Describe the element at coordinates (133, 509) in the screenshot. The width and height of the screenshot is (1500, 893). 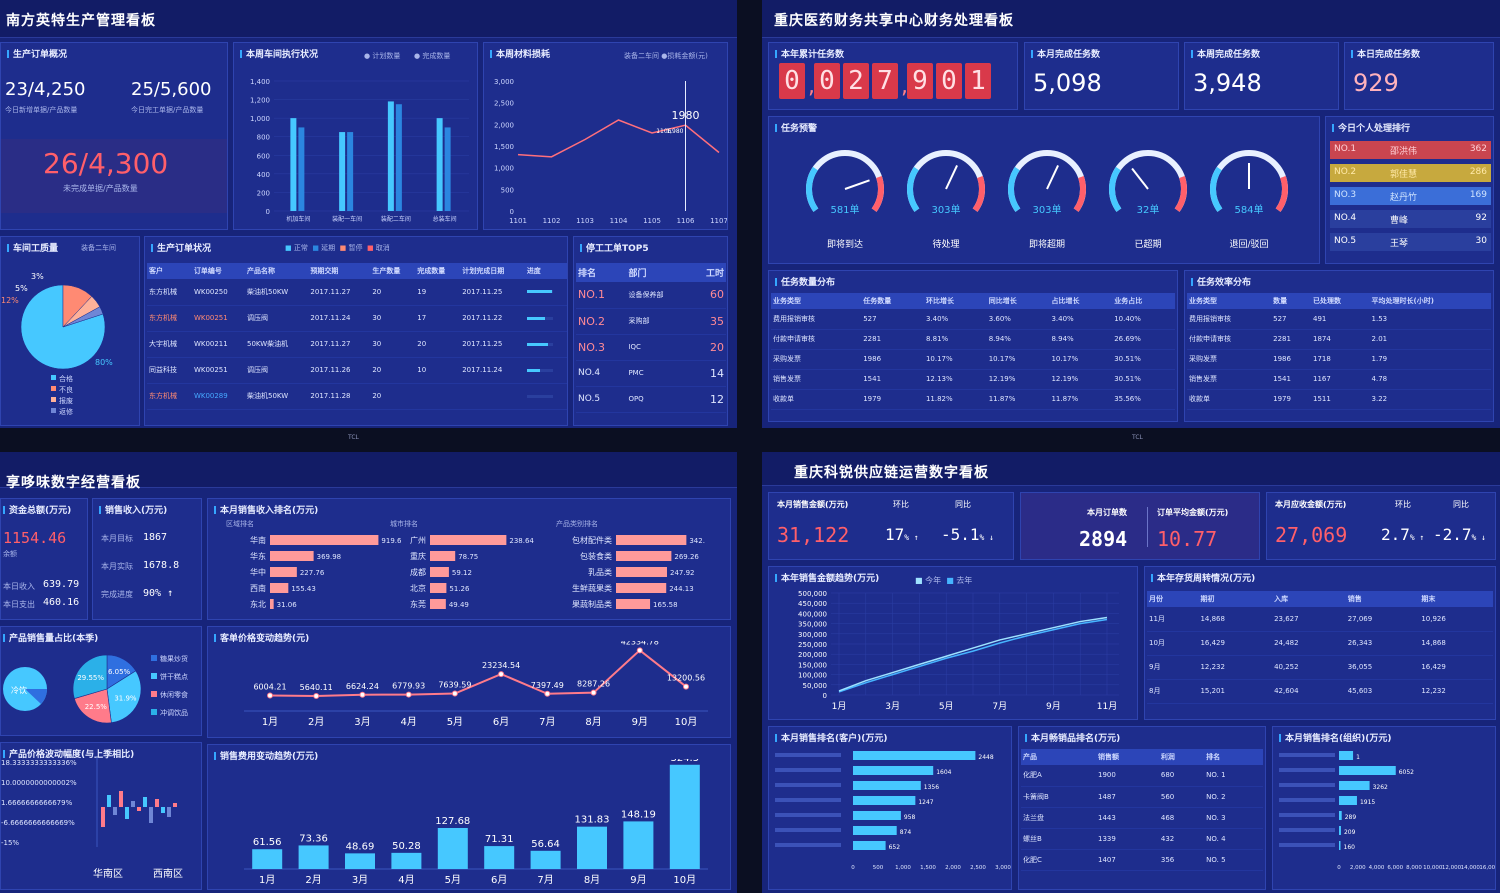
I see `panel-title: 销售收入(万元)` at that location.